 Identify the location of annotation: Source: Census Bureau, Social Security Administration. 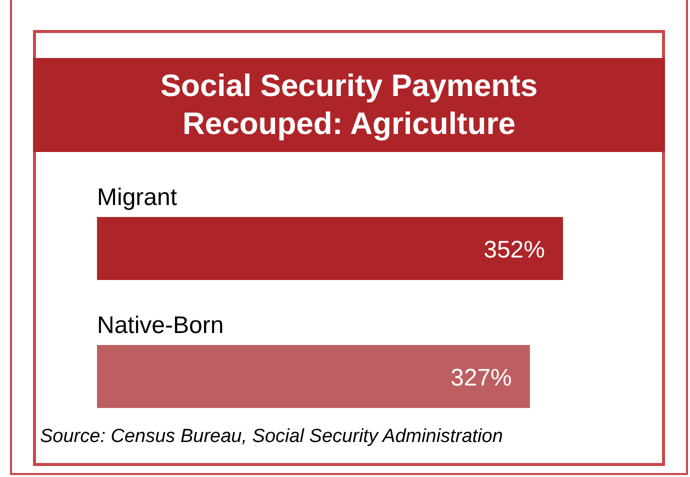
(271, 437).